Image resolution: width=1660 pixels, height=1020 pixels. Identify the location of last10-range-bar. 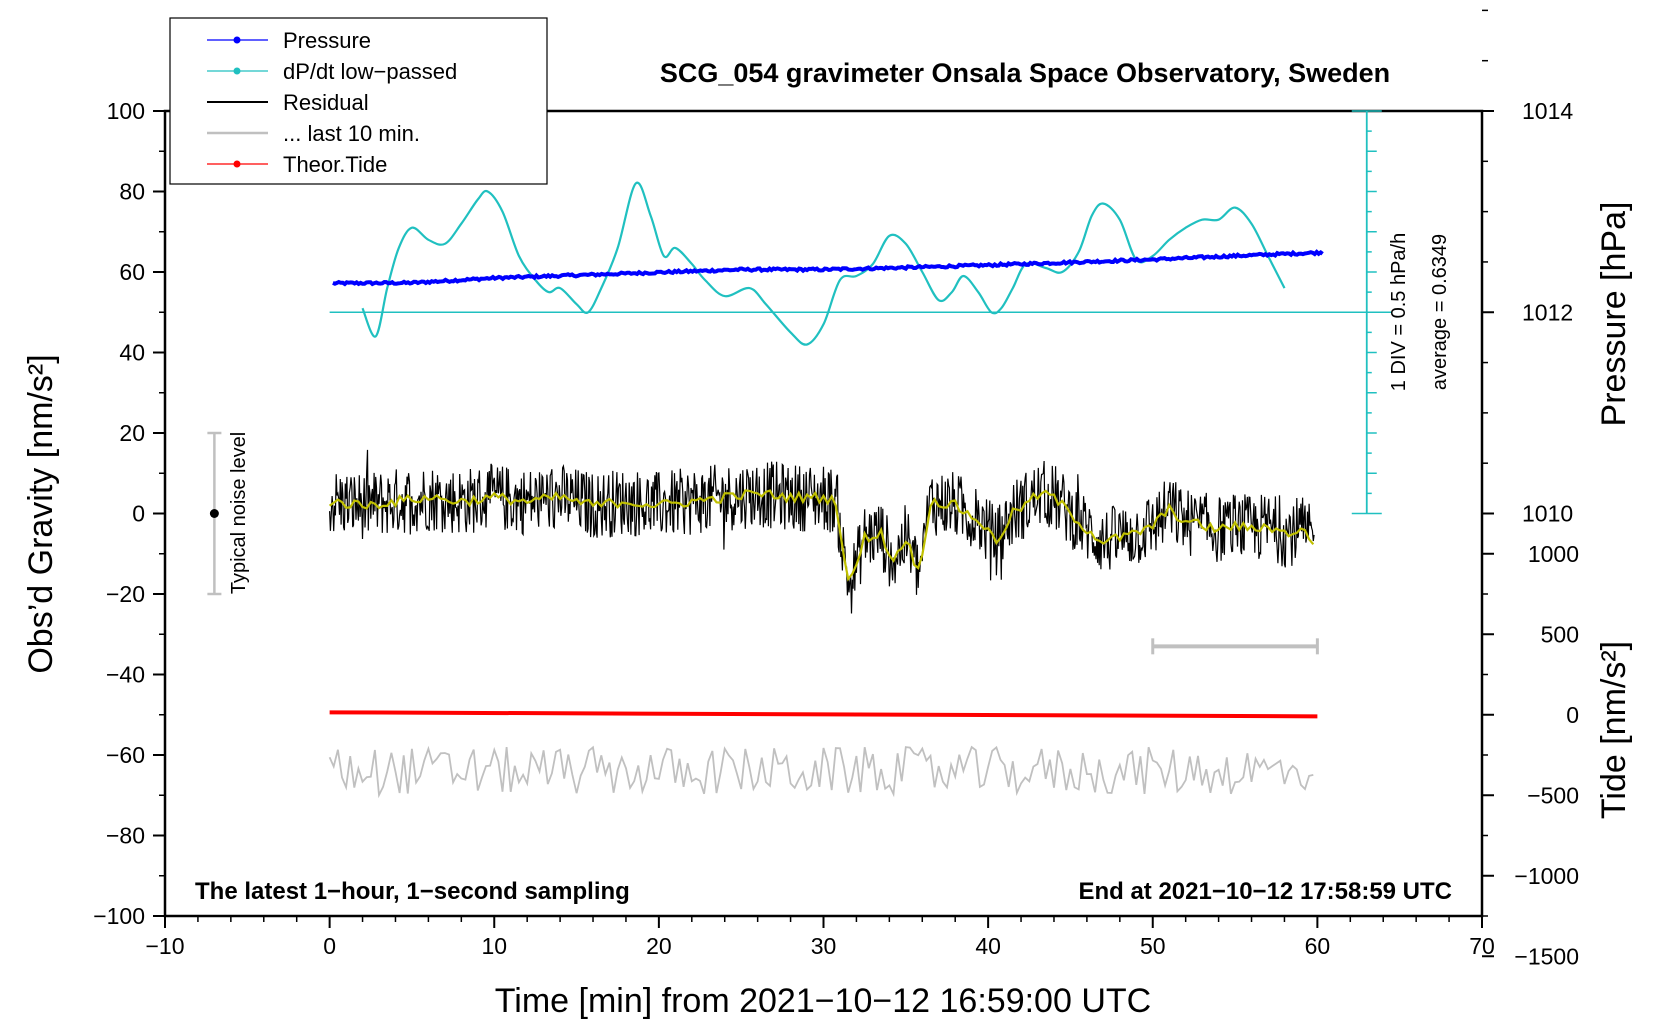
(1235, 646).